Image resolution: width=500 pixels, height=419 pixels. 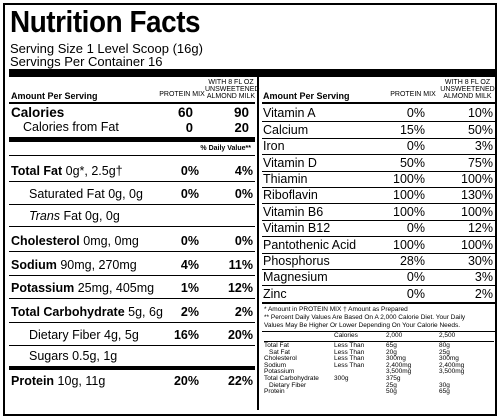 What do you see at coordinates (290, 195) in the screenshot?
I see `vitamin-name: Riboflavin` at bounding box center [290, 195].